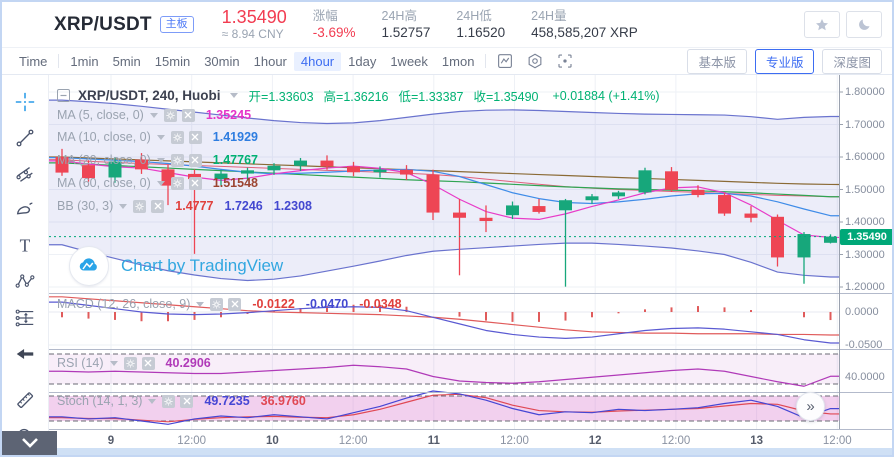 The width and height of the screenshot is (894, 457). Describe the element at coordinates (784, 61) in the screenshot. I see `mode-pro: 专业版` at that location.